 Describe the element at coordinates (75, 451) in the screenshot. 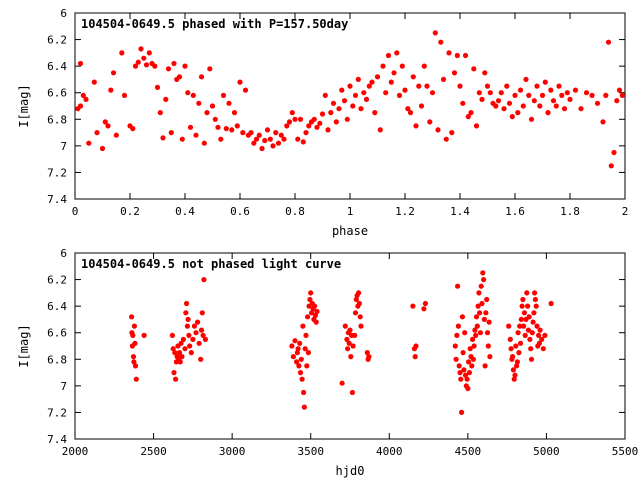

I see `unphased-x-tick-label: 2000` at that location.